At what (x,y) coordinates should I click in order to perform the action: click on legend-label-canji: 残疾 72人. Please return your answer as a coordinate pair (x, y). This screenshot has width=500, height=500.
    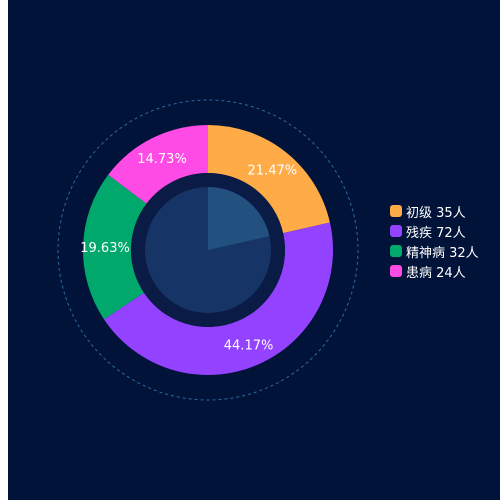
    Looking at the image, I should click on (436, 233).